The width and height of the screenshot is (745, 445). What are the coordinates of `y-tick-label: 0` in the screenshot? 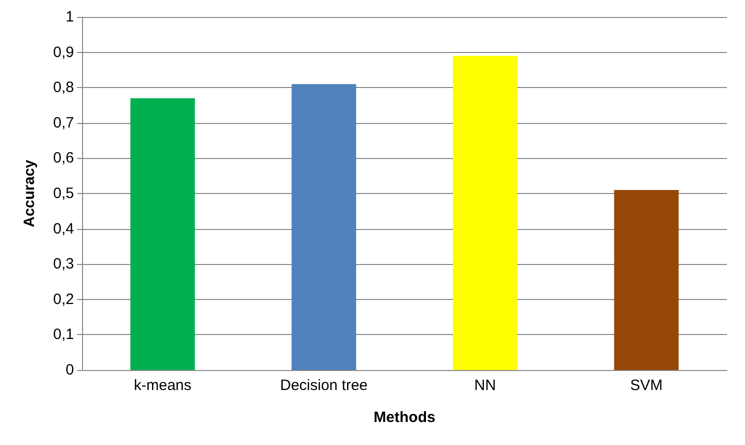 It's located at (70, 370).